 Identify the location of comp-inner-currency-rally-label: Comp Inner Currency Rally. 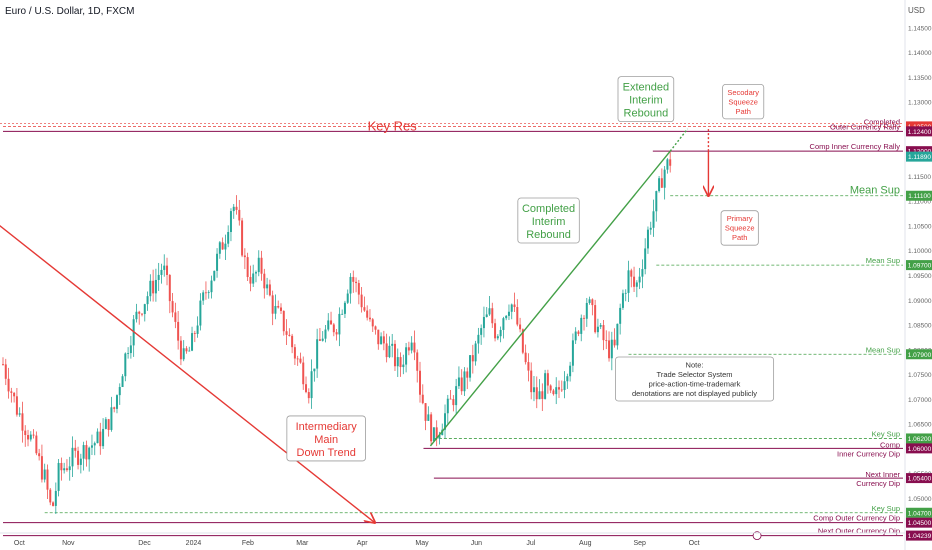
(855, 146).